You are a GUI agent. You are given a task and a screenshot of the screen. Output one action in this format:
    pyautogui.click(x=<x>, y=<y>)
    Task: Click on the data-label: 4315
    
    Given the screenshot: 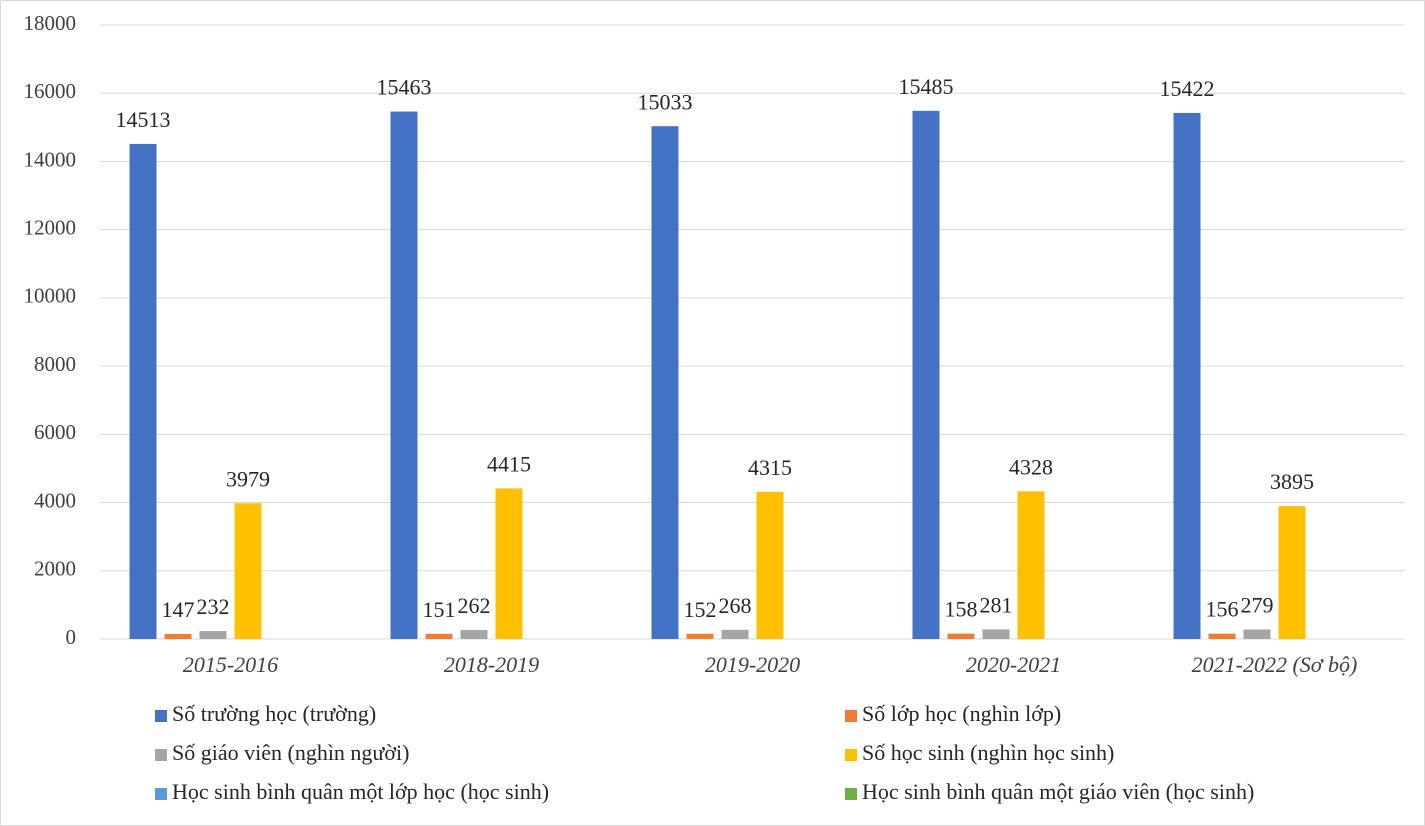 What is the action you would take?
    pyautogui.click(x=770, y=467)
    